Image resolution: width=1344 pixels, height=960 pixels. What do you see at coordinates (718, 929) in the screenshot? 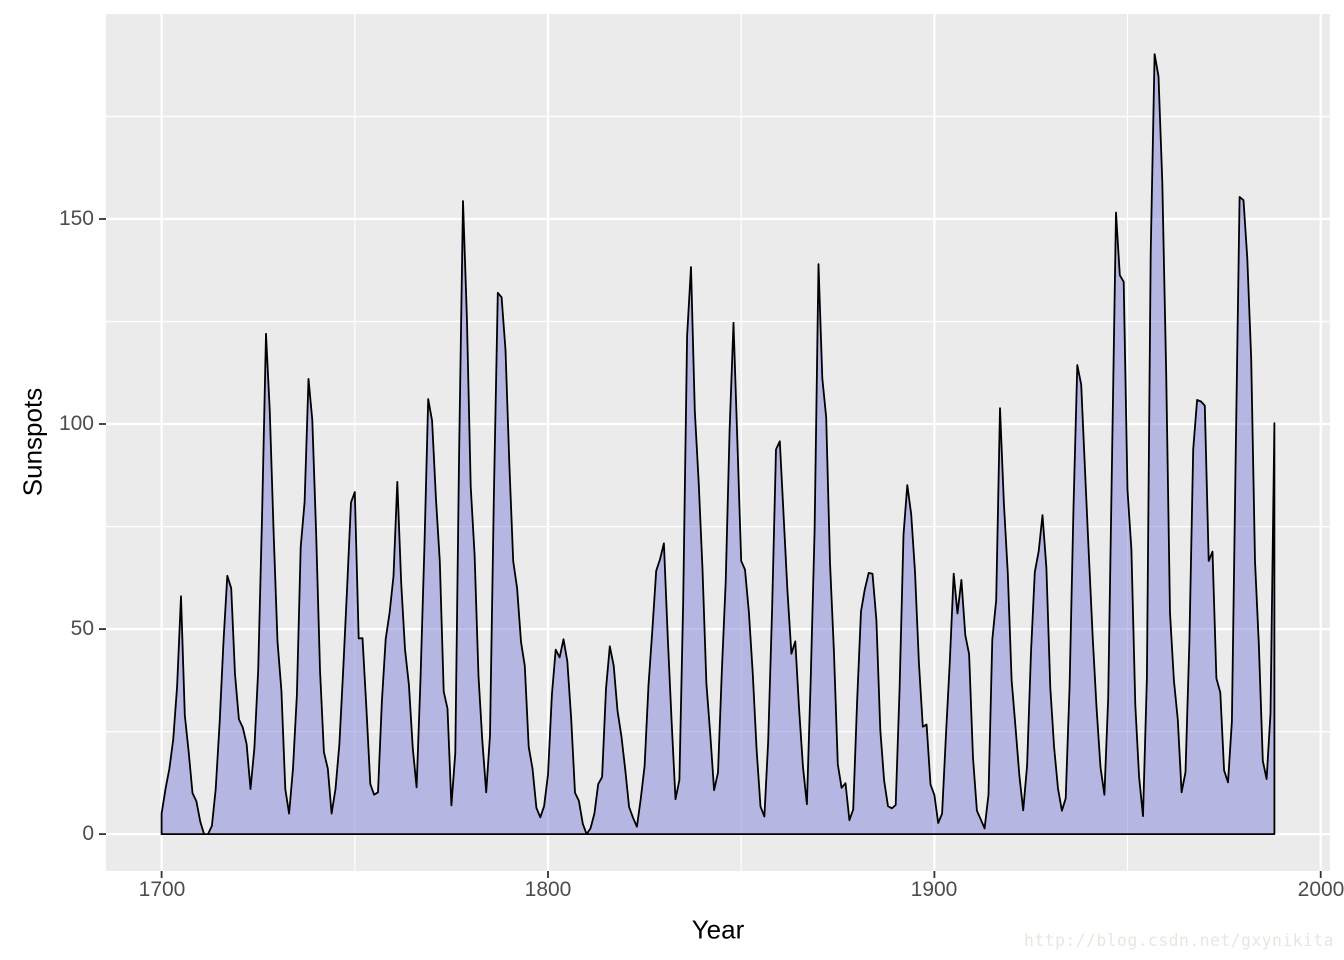
I see `x-axis-title: Year` at bounding box center [718, 929].